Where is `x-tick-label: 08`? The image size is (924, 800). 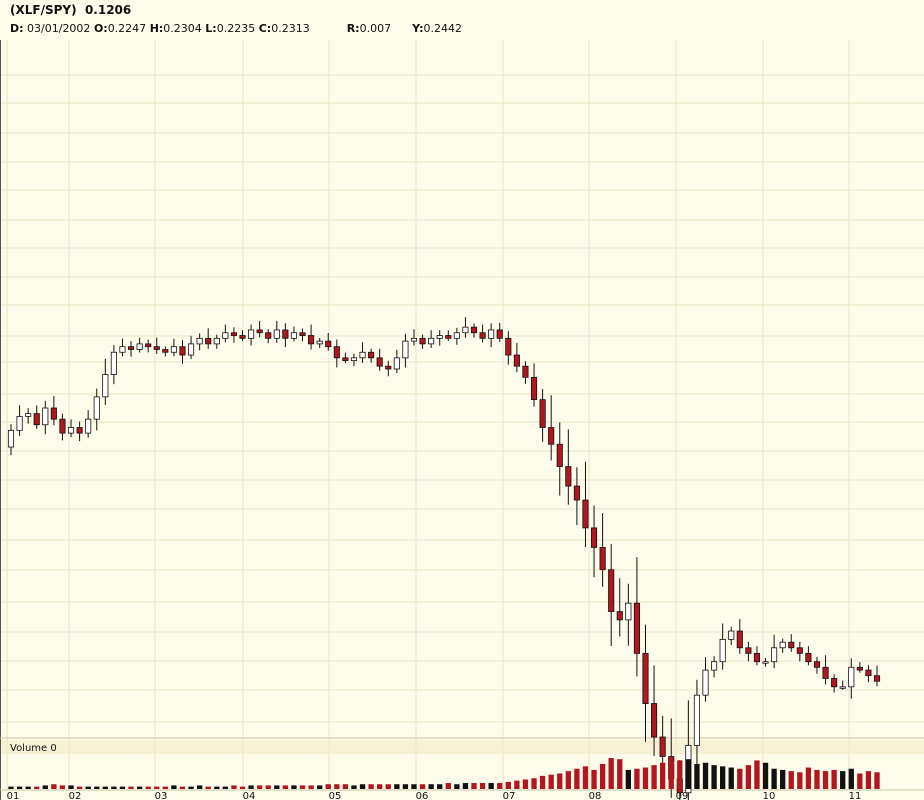 x-tick-label: 08 is located at coordinates (595, 795).